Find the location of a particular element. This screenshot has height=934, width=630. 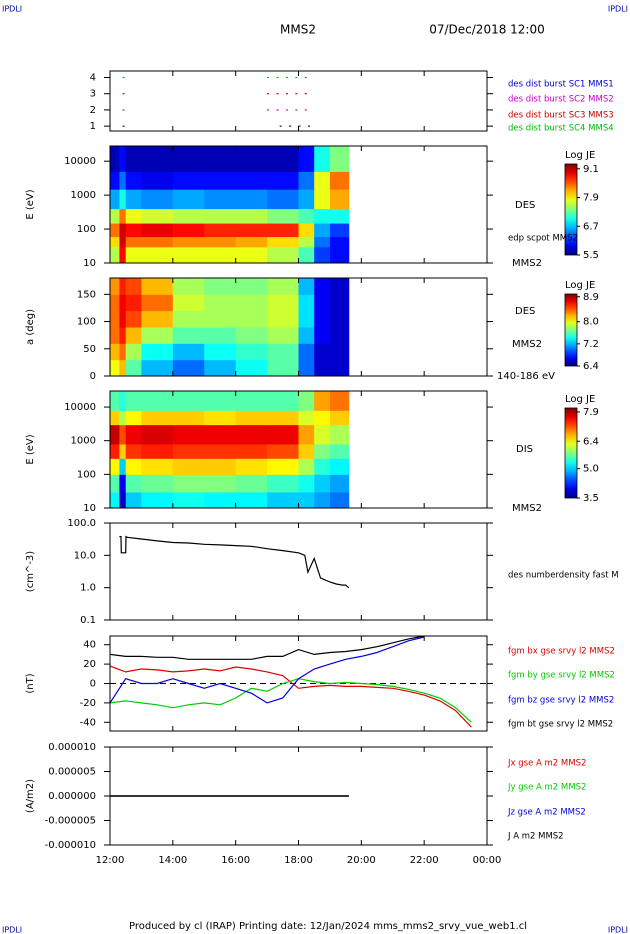

y-axis-label: E (eV) is located at coordinates (30, 449).